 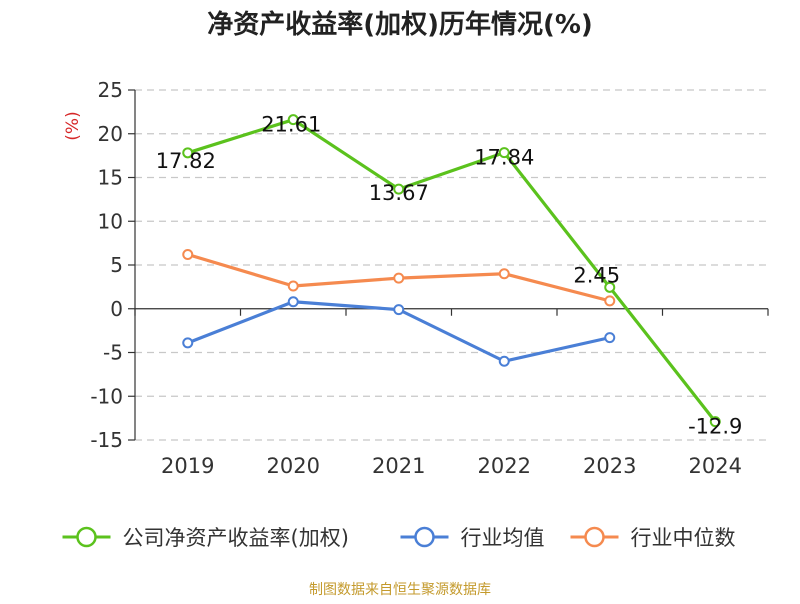 I want to click on chart-title: 净资产收益率(加权)历年情况(%), so click(x=400, y=24).